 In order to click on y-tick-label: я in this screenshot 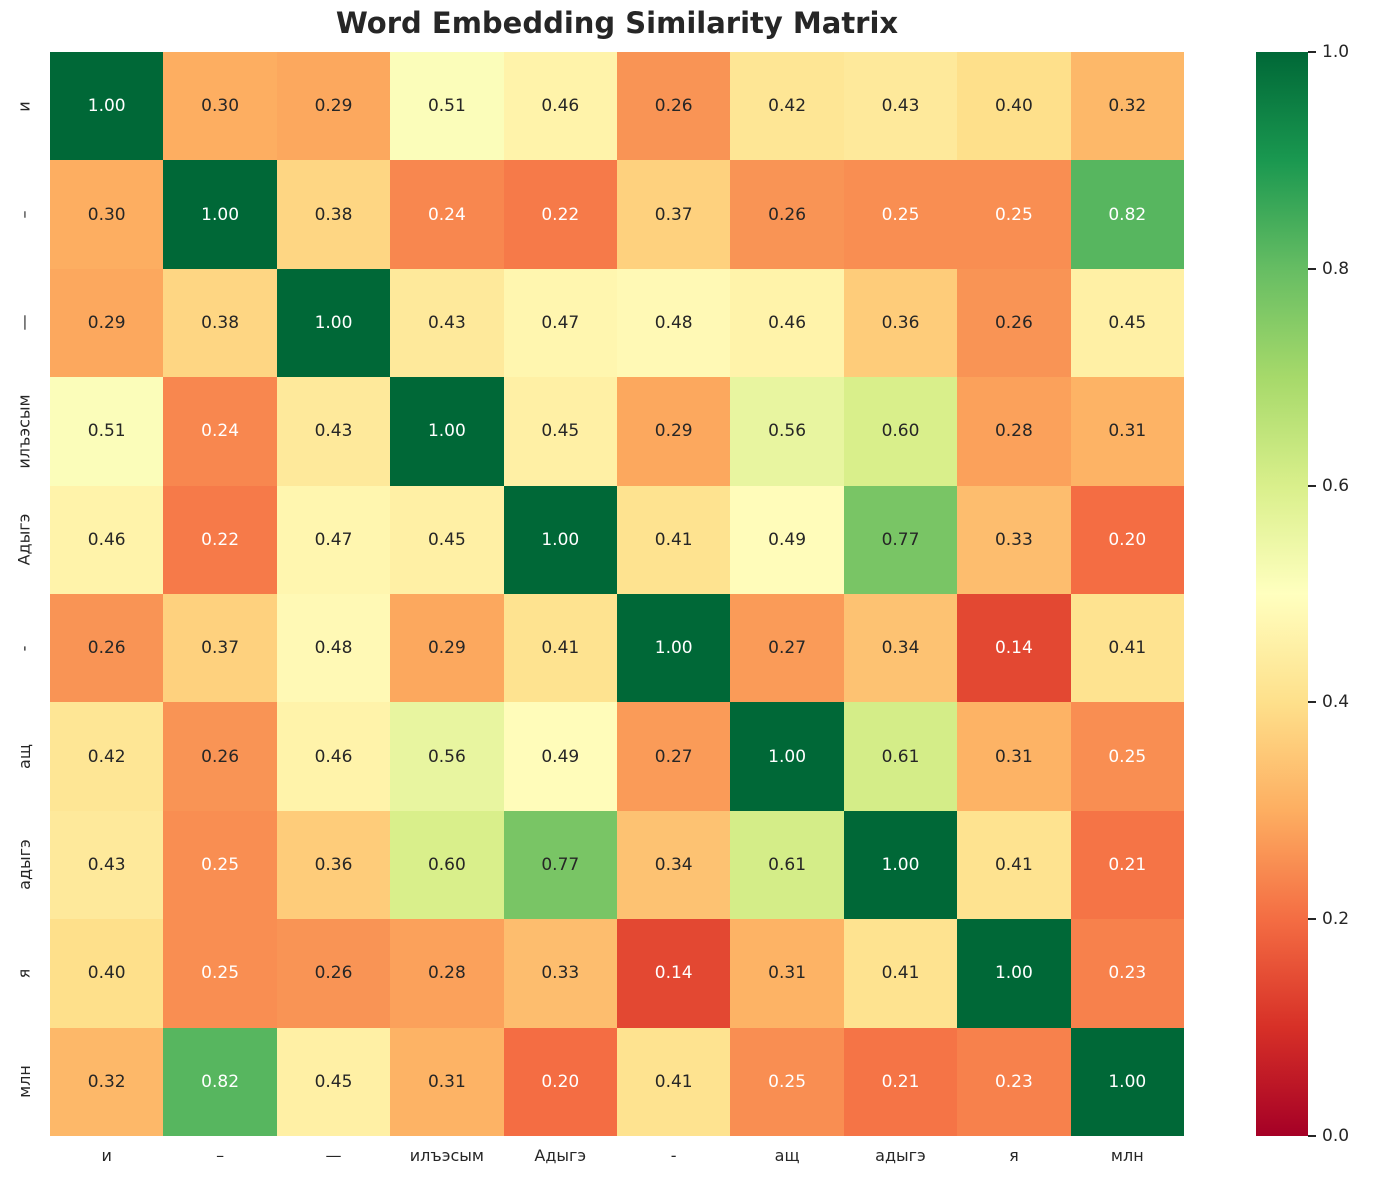, I will do `click(24, 973)`.